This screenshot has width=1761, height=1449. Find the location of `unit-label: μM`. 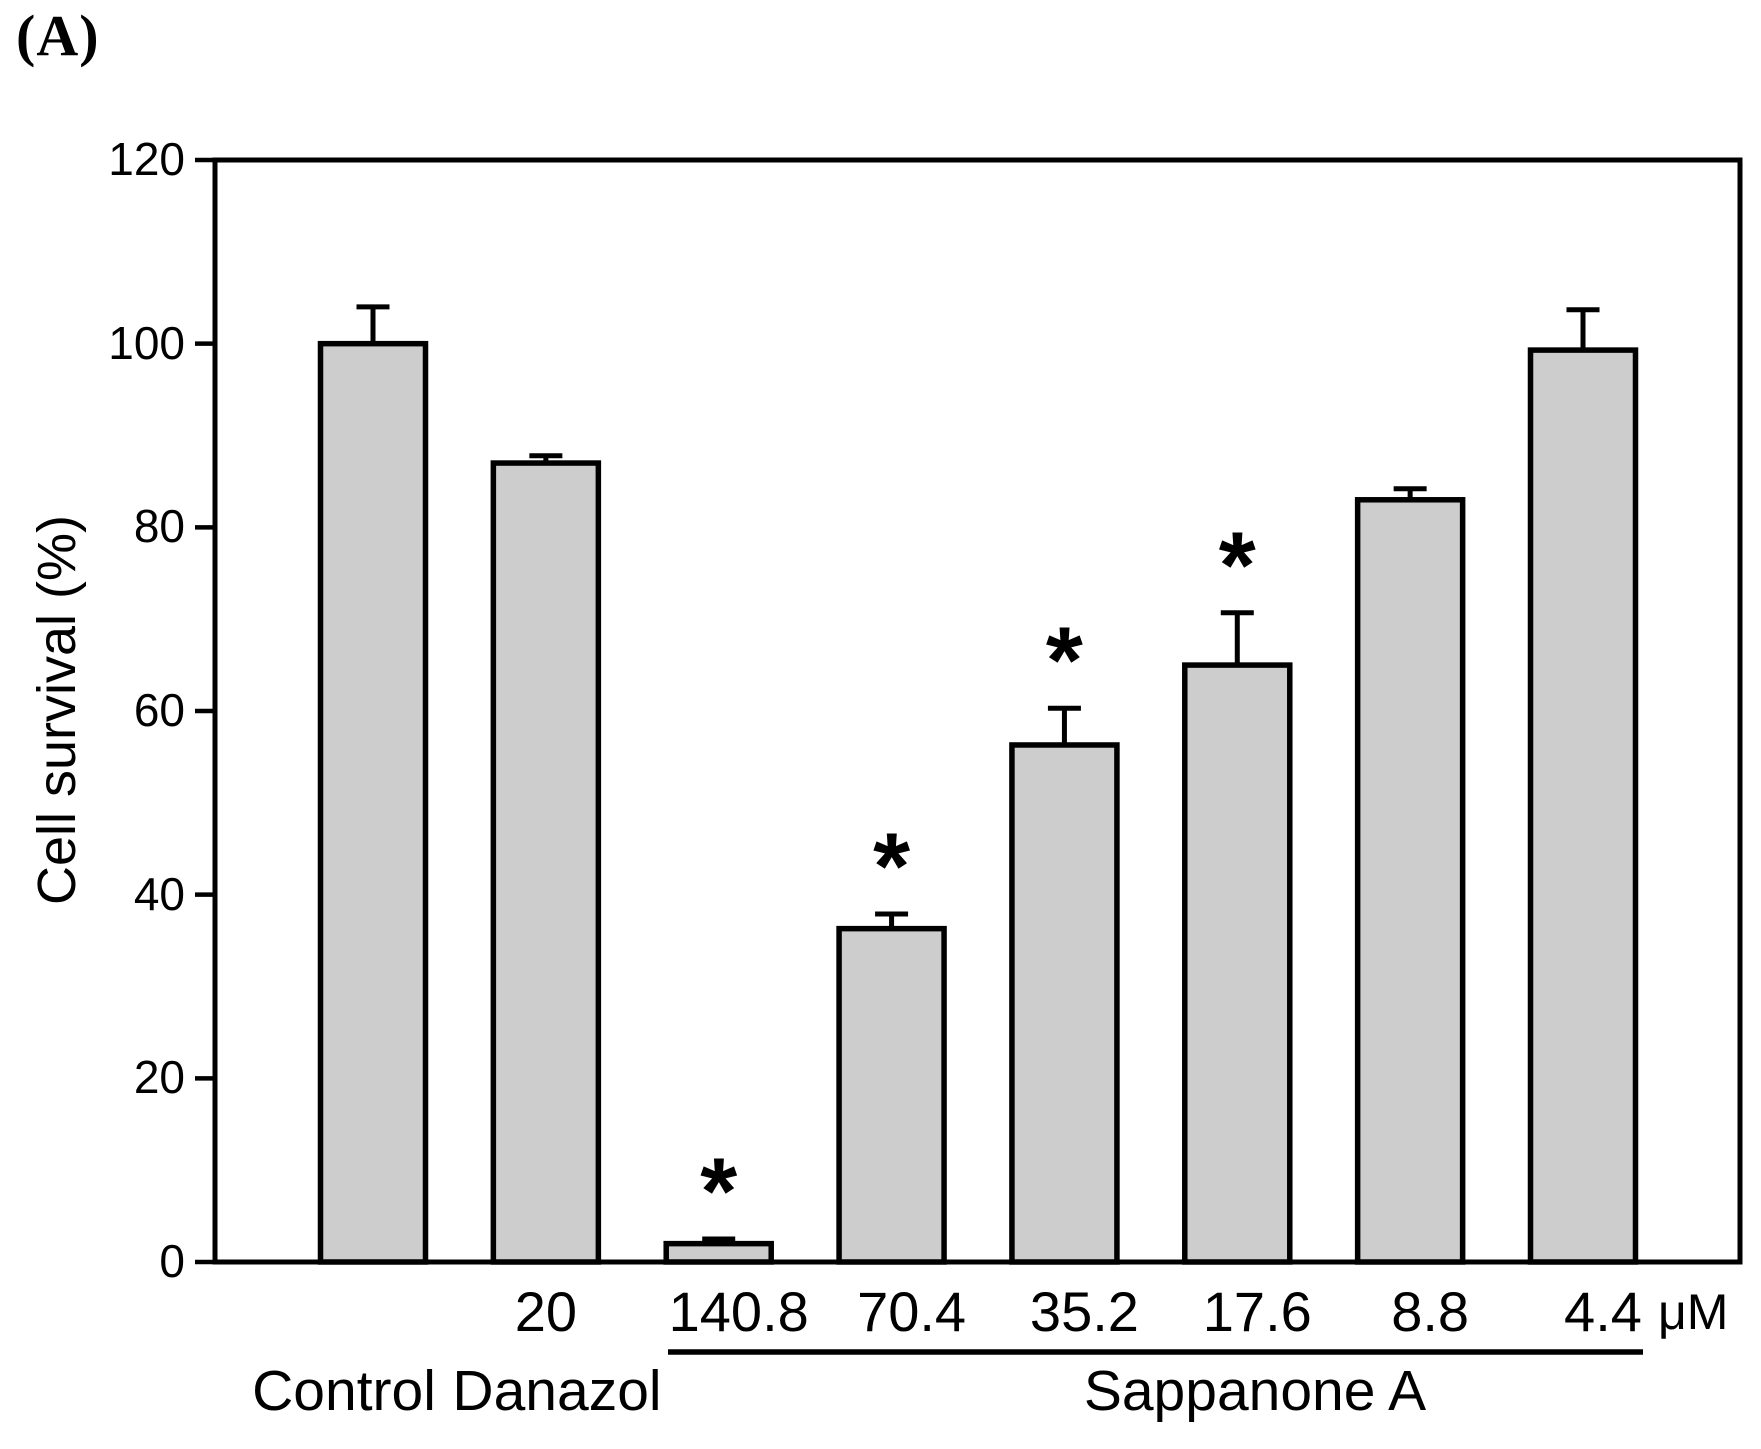

unit-label: μM is located at coordinates (1693, 1312).